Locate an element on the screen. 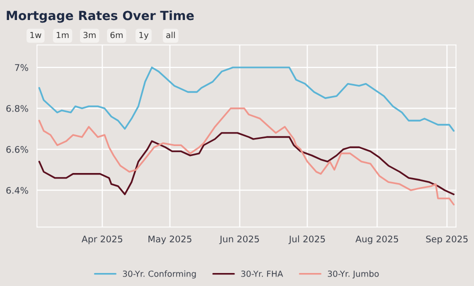 The image size is (474, 286). legend-label: 30-Yr. Jumbo is located at coordinates (353, 274).